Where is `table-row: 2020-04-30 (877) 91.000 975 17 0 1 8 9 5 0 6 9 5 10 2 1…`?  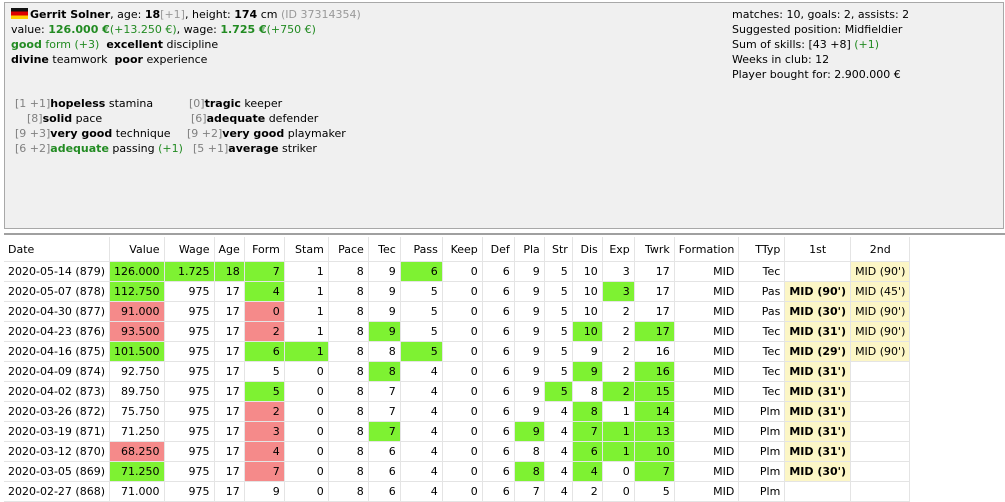
table-row: 2020-04-30 (877) 91.000 975 17 0 1 8 9 5 0 6 9 5 10 2 1… is located at coordinates (457, 311).